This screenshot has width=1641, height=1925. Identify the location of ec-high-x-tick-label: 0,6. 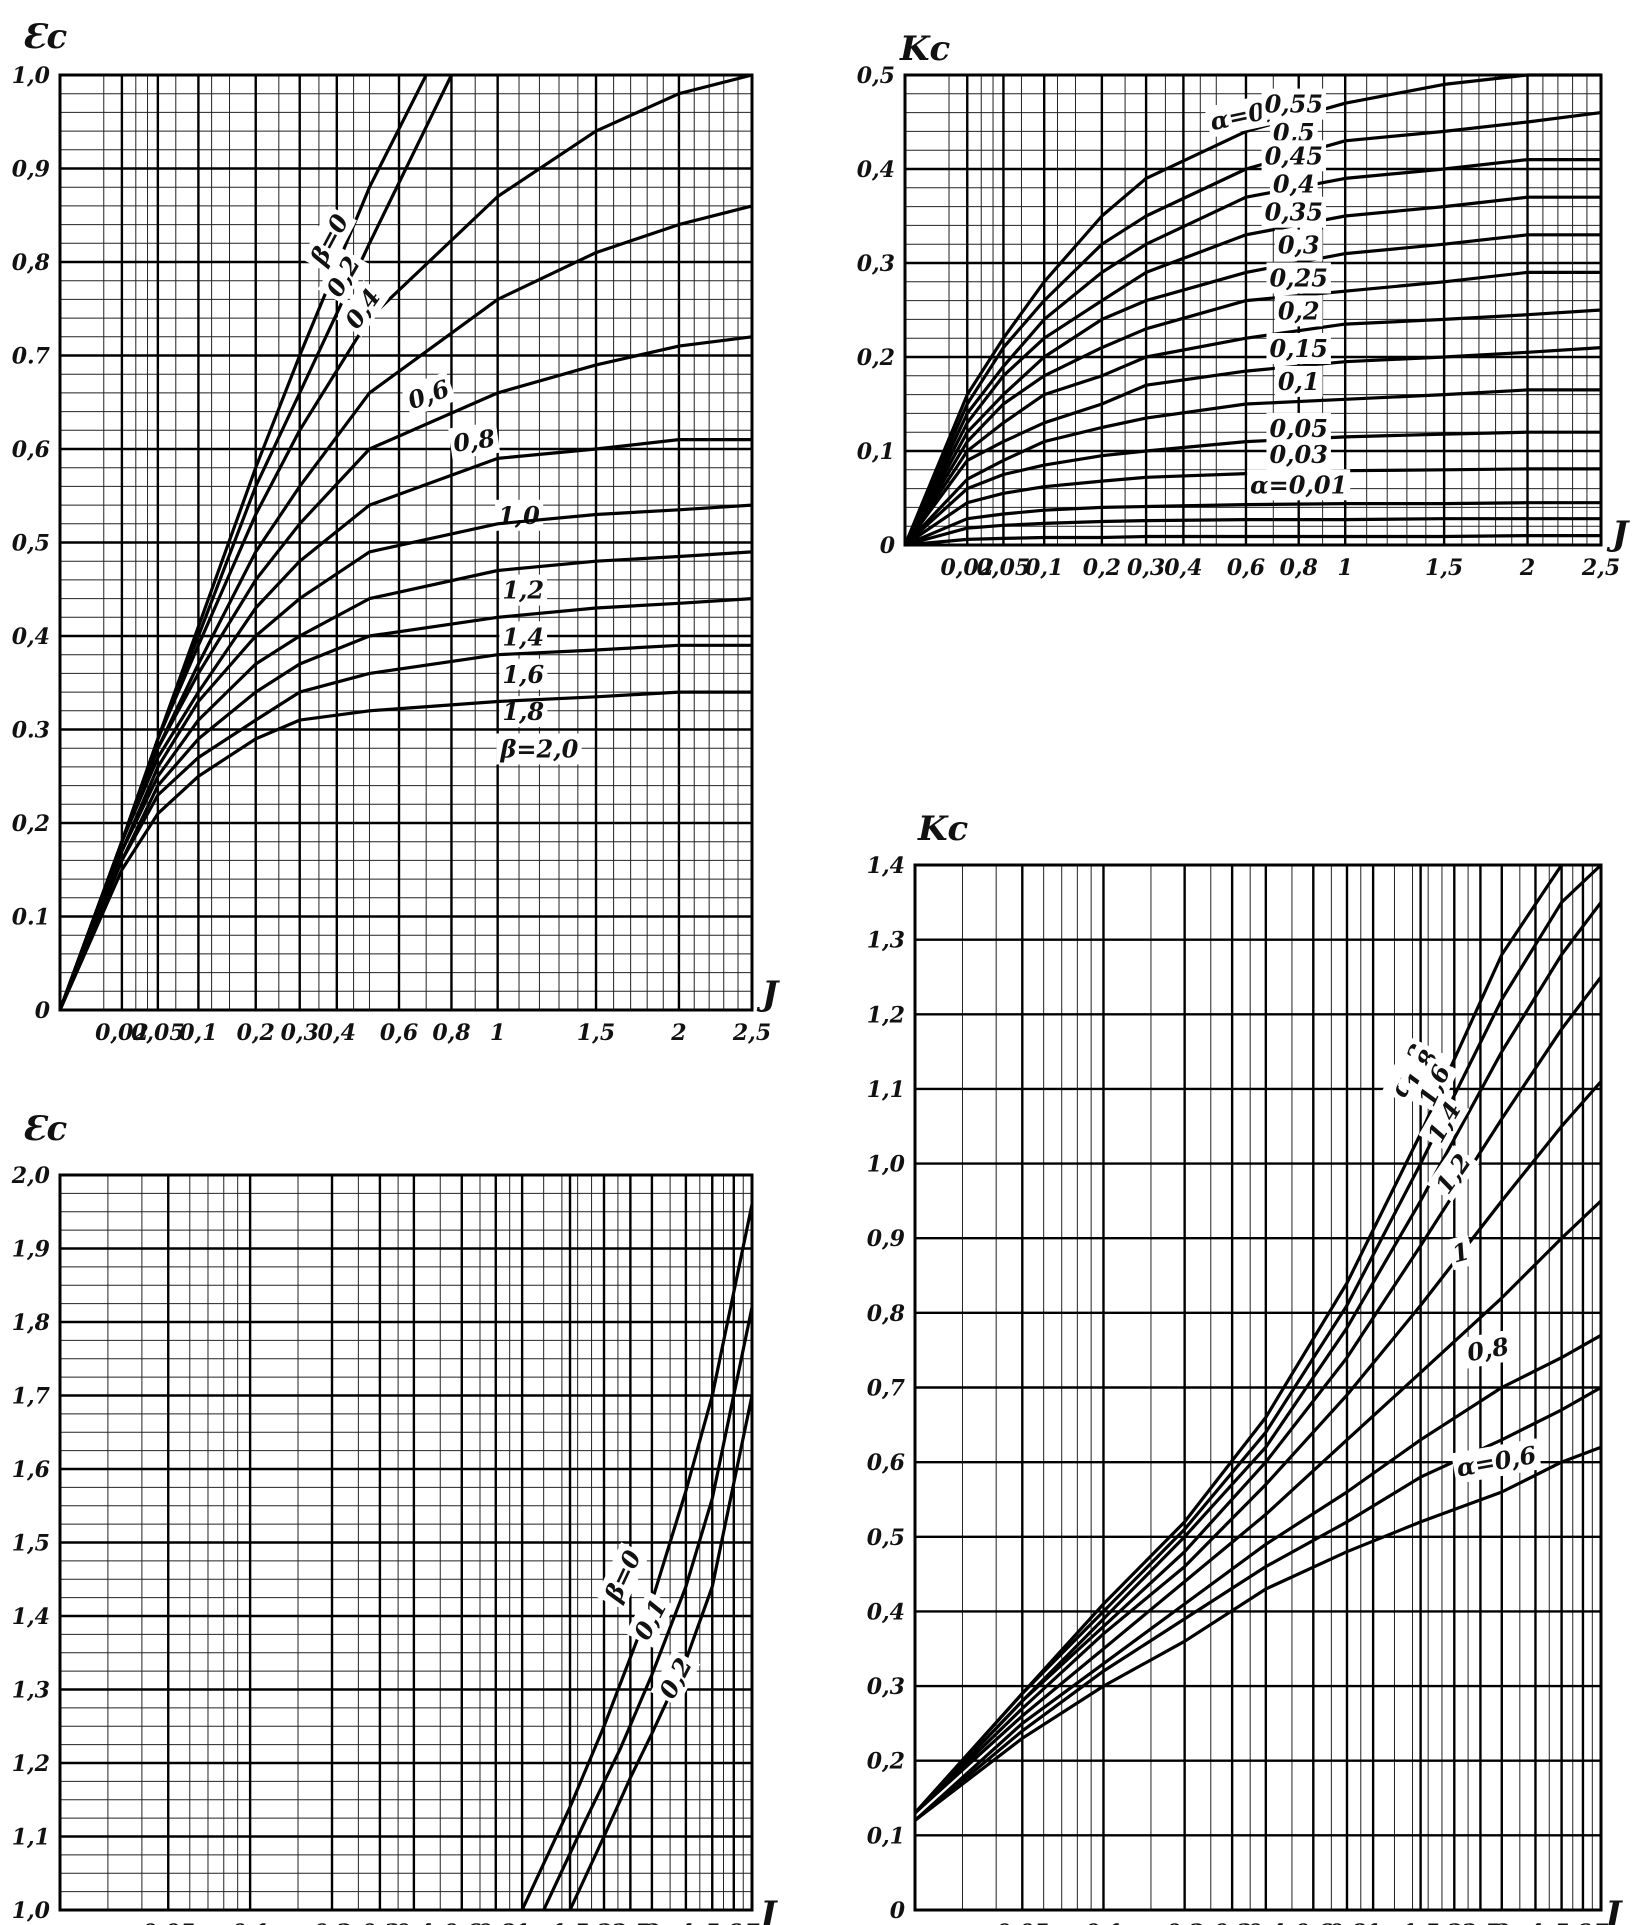
(462, 1922).